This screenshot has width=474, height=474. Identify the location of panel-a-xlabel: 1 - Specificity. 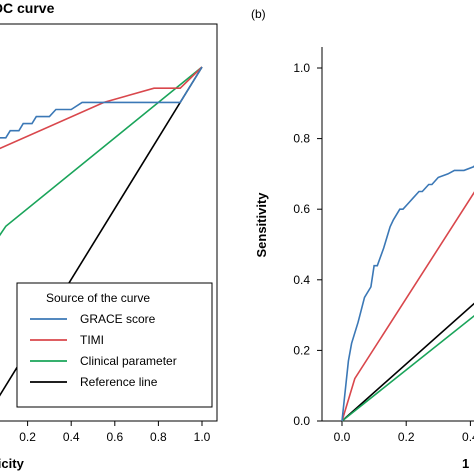
(12, 463).